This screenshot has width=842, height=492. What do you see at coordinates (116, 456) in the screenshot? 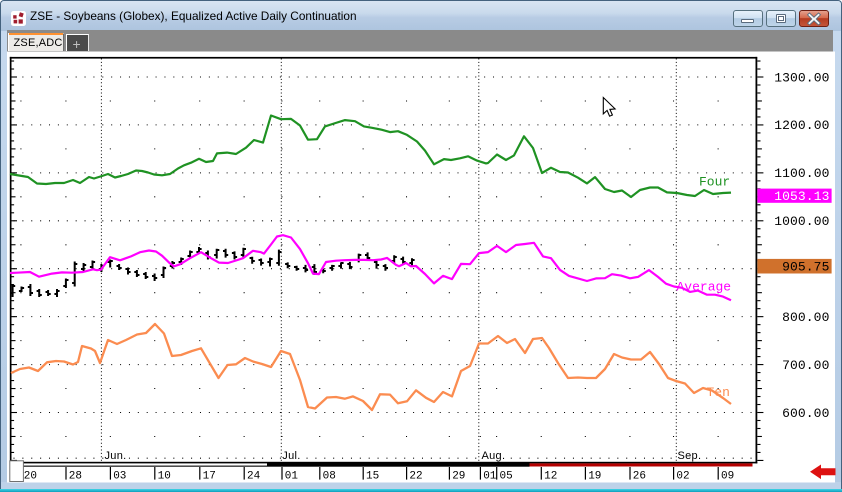
I see `svg-text: Jun.` at bounding box center [116, 456].